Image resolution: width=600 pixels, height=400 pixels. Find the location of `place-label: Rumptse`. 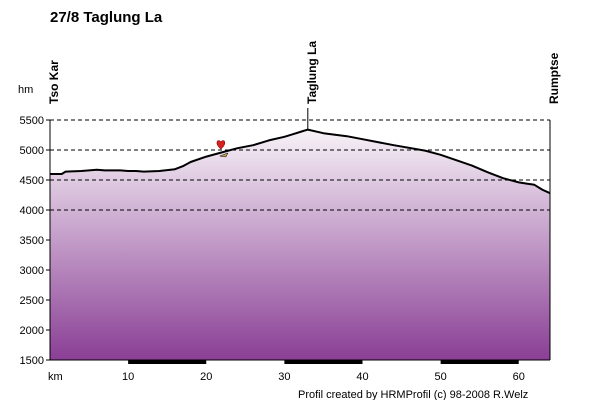

place-label: Rumptse is located at coordinates (554, 78).